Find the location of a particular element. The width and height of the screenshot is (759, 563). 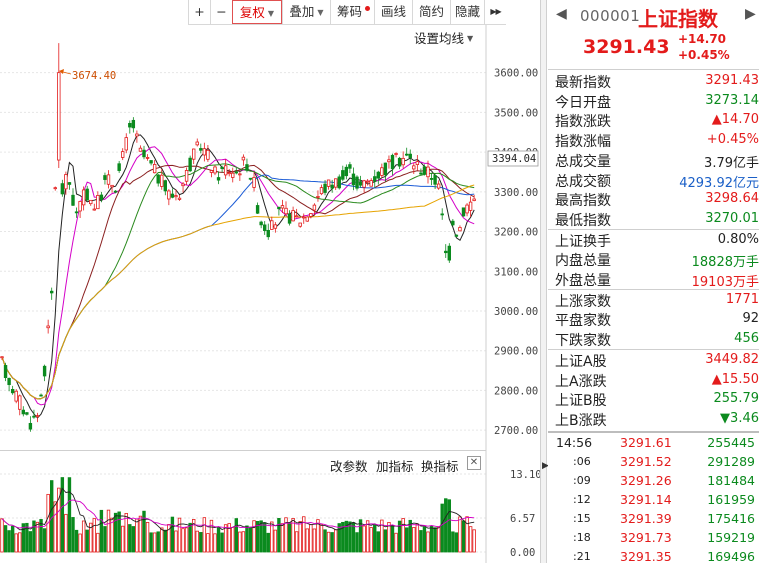

tick-volume: 159219 is located at coordinates (731, 537).